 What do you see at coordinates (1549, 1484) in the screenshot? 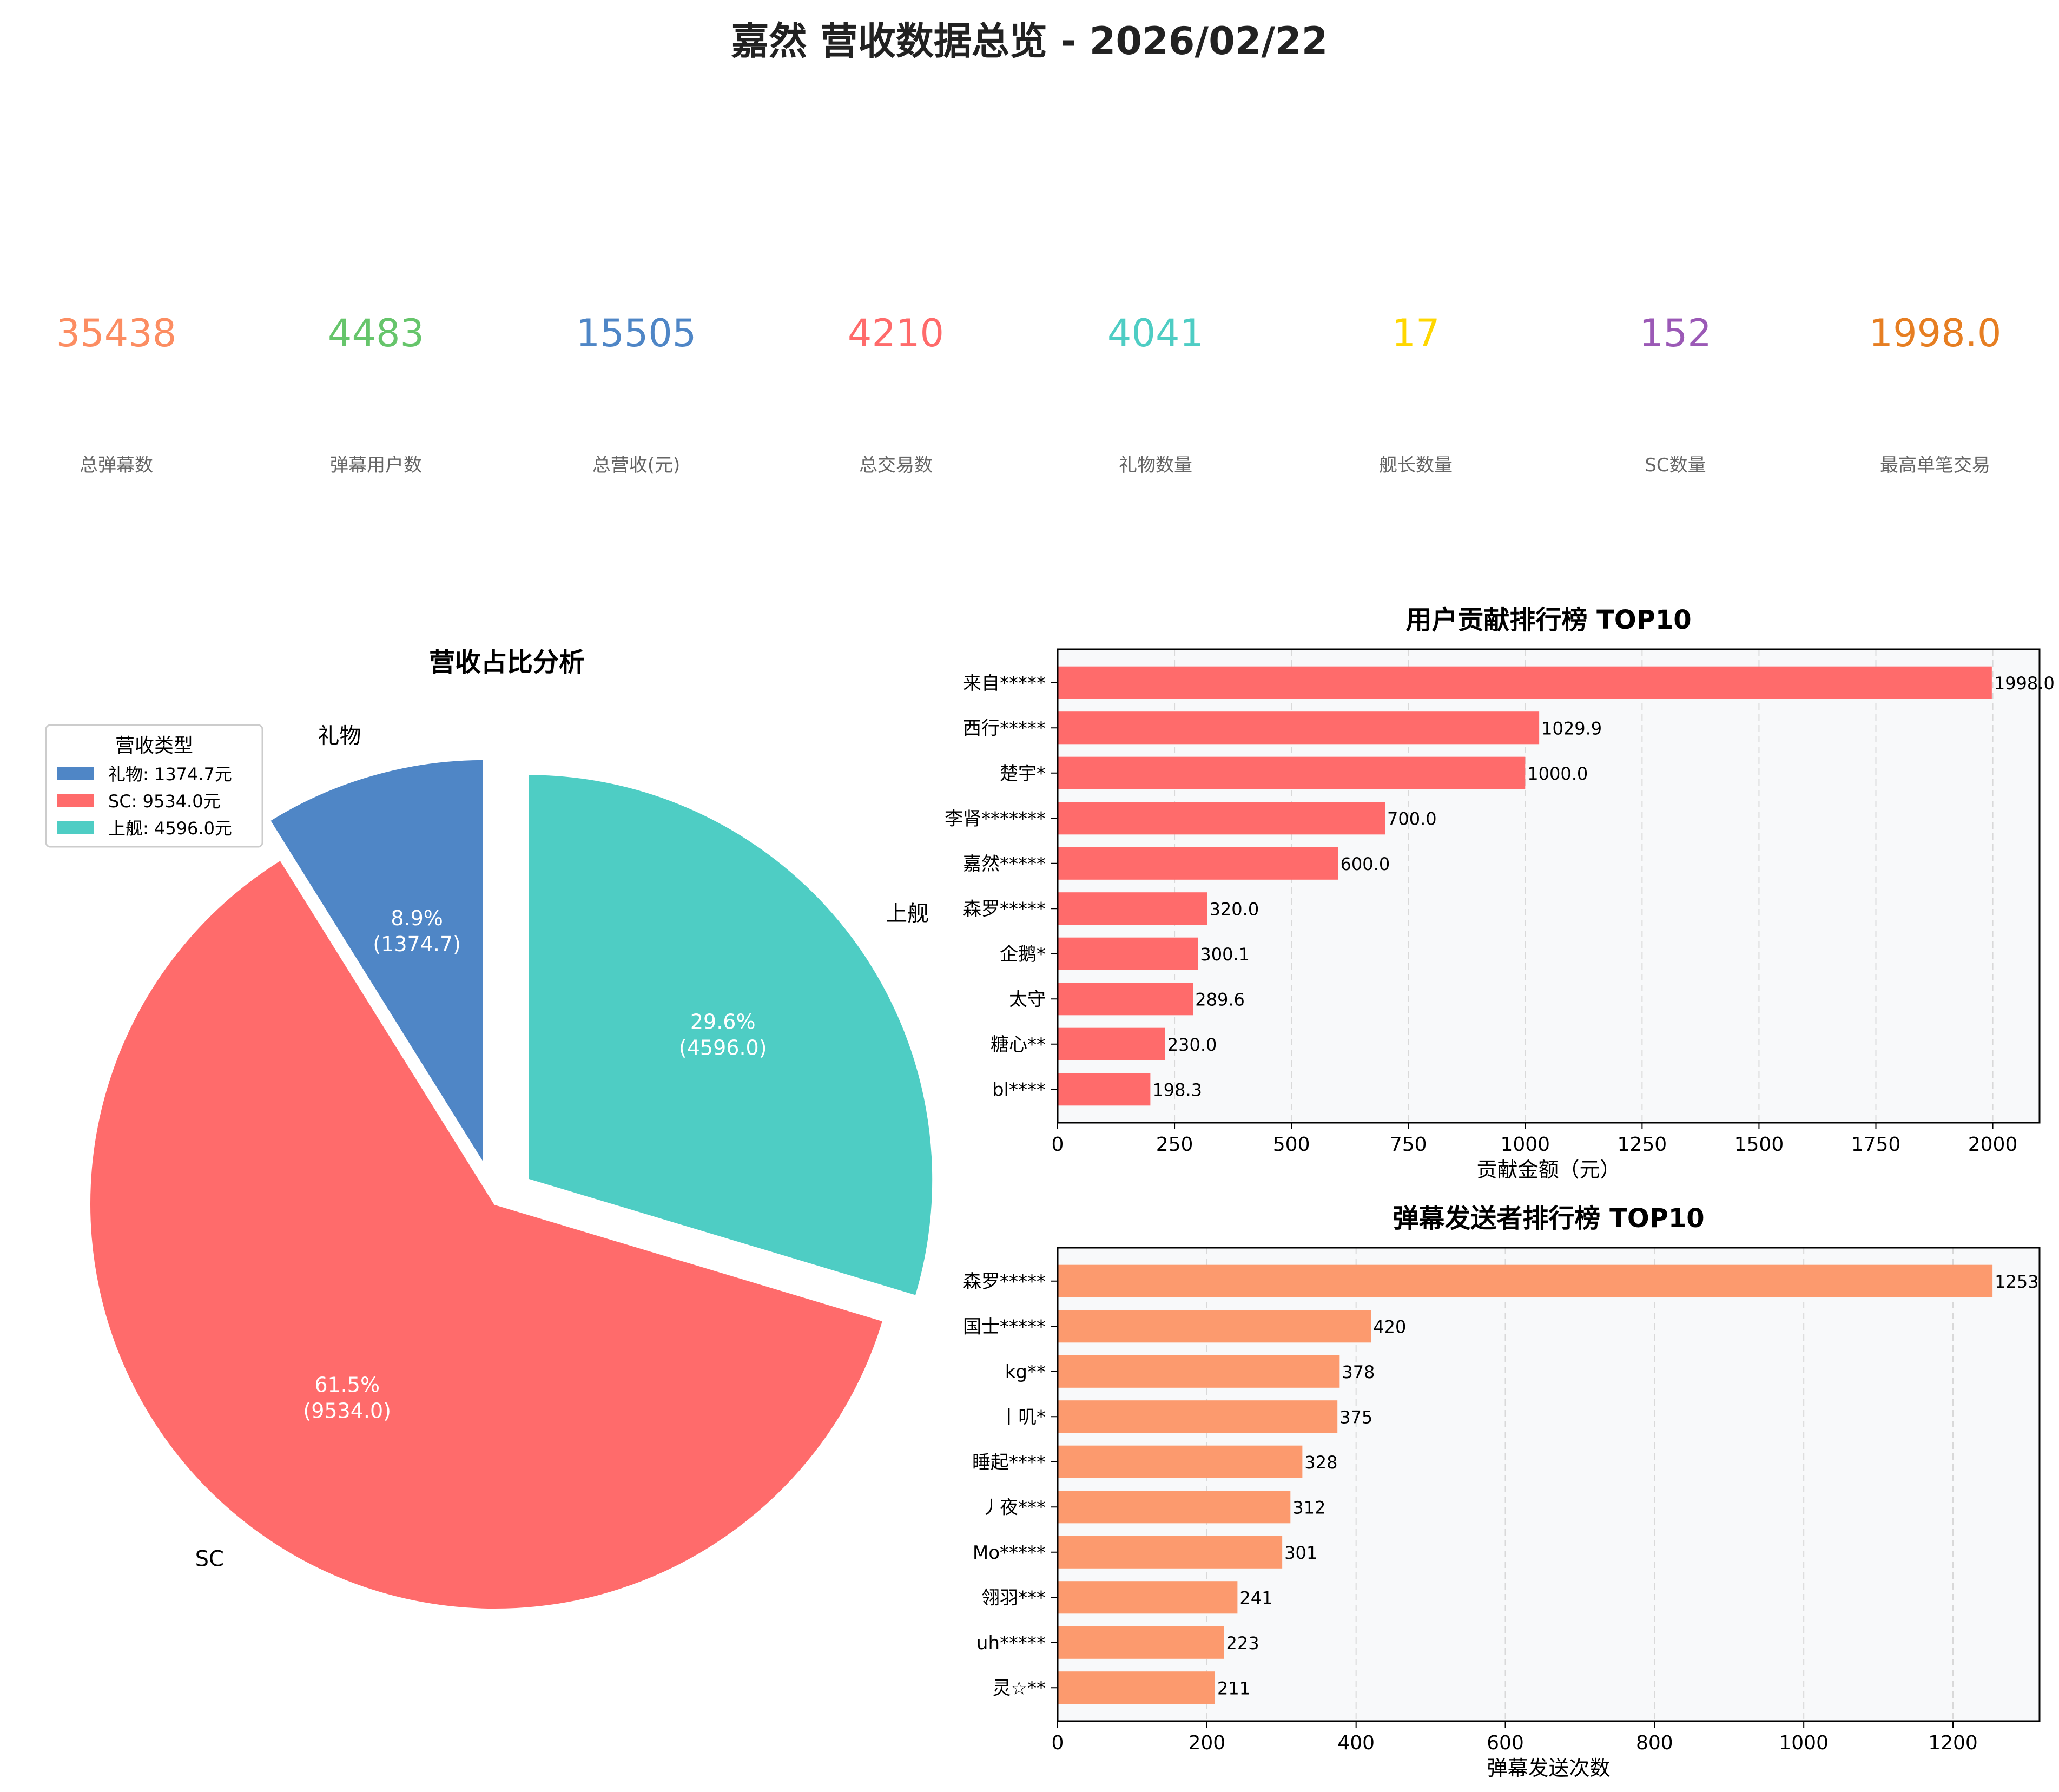
I see `danmaku-frame` at bounding box center [1549, 1484].